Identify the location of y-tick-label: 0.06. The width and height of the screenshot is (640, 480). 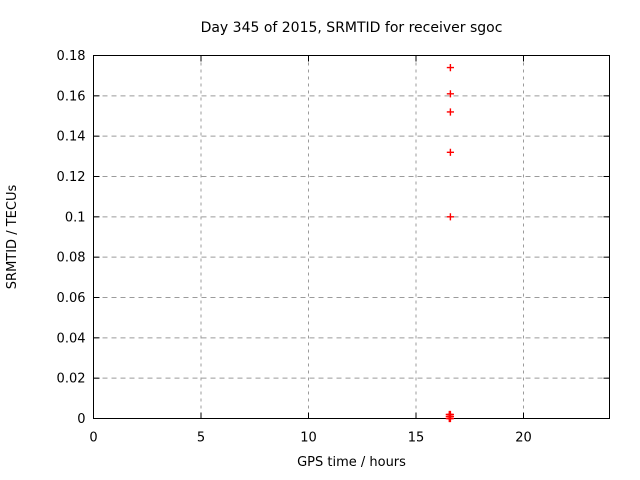
(71, 298).